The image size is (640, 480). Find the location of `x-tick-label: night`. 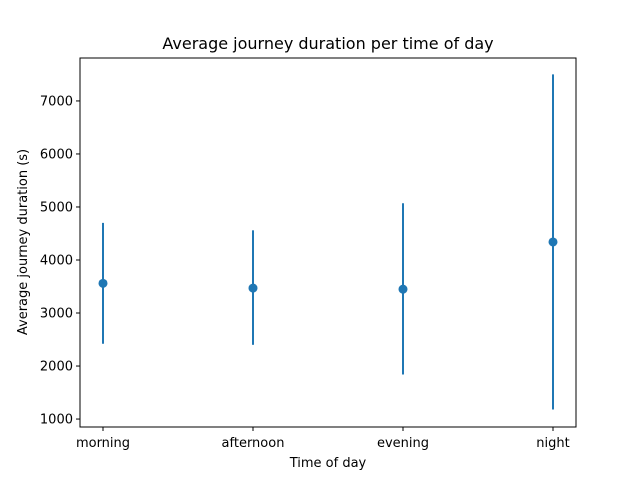

x-tick-label: night is located at coordinates (552, 443).